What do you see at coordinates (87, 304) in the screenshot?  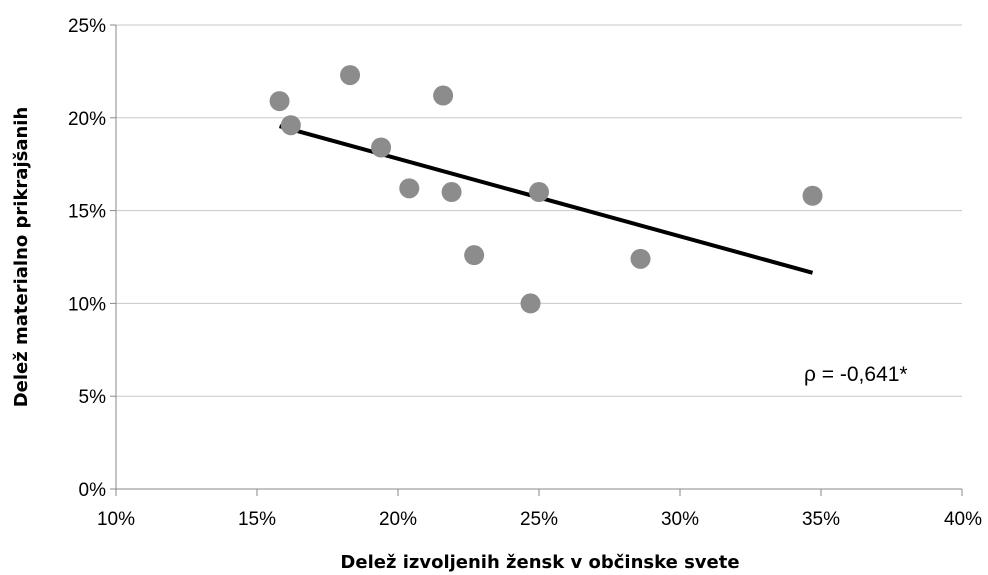 I see `y-tick-label: 10%` at bounding box center [87, 304].